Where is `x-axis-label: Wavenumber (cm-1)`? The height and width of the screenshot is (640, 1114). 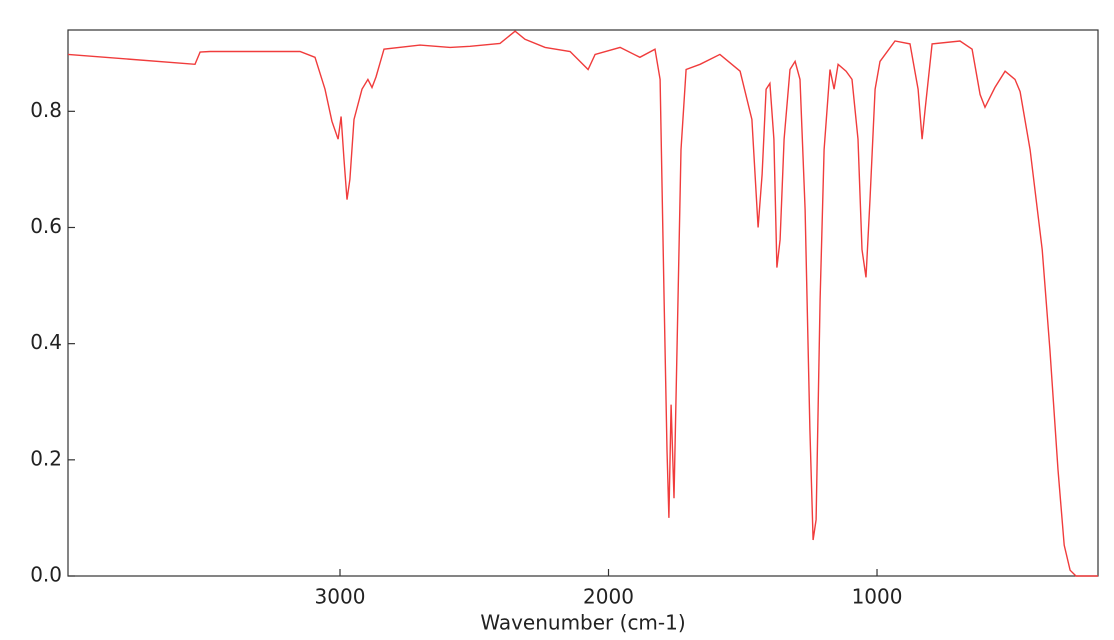
x-axis-label: Wavenumber (cm-1) is located at coordinates (582, 623).